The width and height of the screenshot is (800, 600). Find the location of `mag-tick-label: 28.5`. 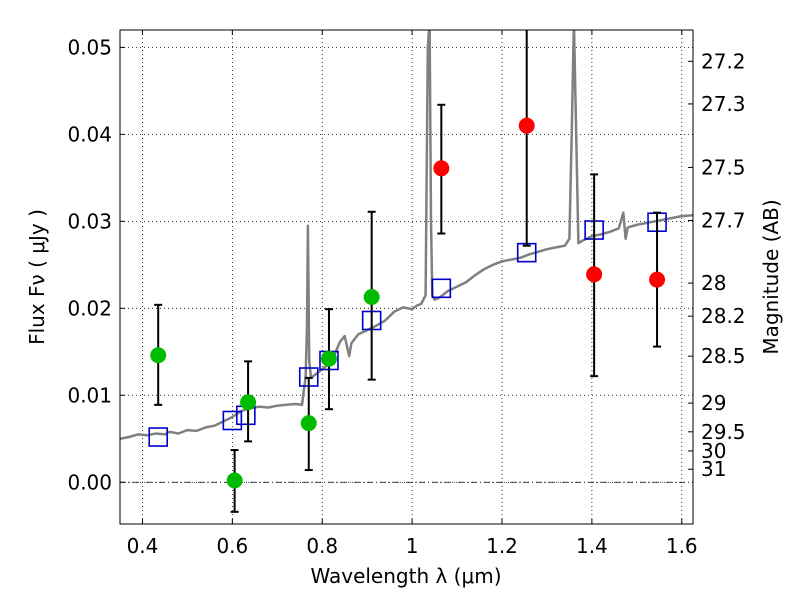

mag-tick-label: 28.5 is located at coordinates (723, 356).